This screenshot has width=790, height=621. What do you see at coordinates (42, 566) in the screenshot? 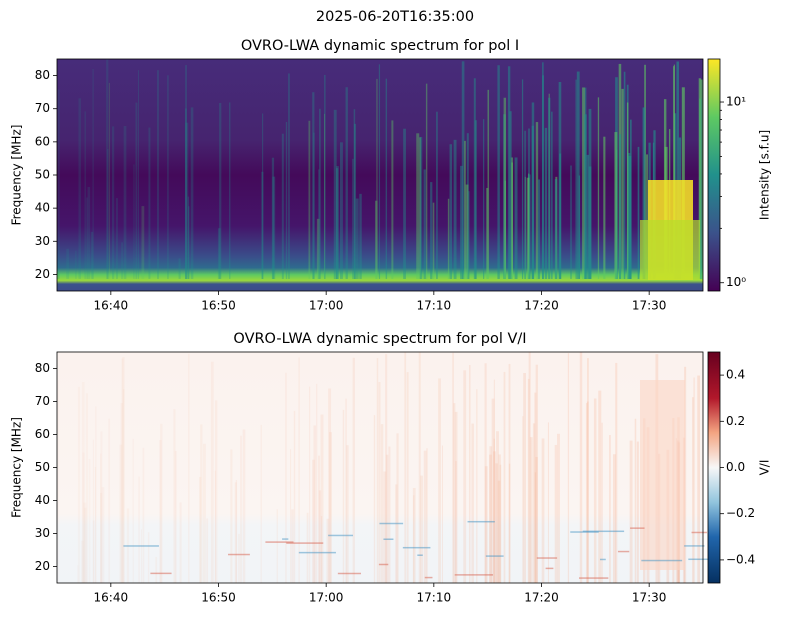
I see `y-tick-label: 20` at bounding box center [42, 566].